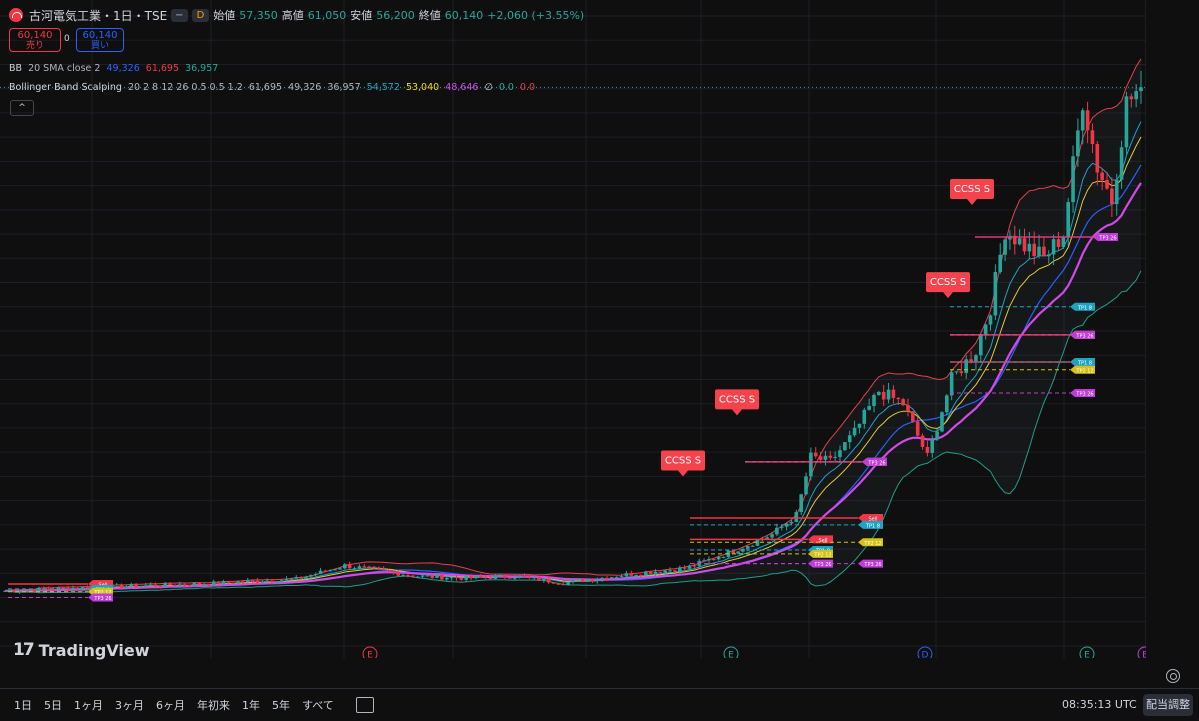  I want to click on range-button-7: 5年, so click(281, 705).